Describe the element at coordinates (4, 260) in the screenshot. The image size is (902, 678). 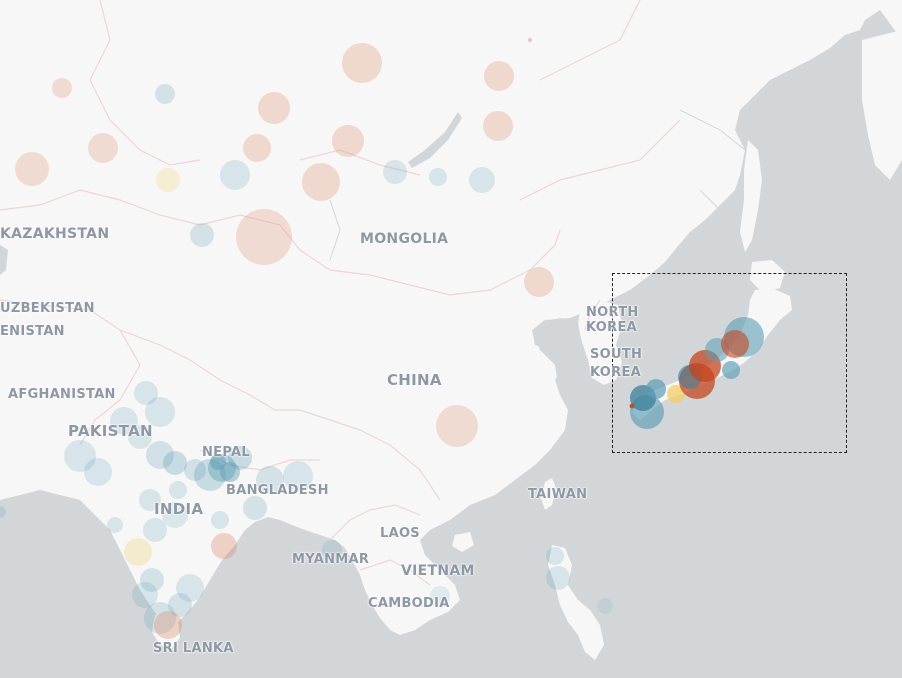
I see `caspian-sea` at that location.